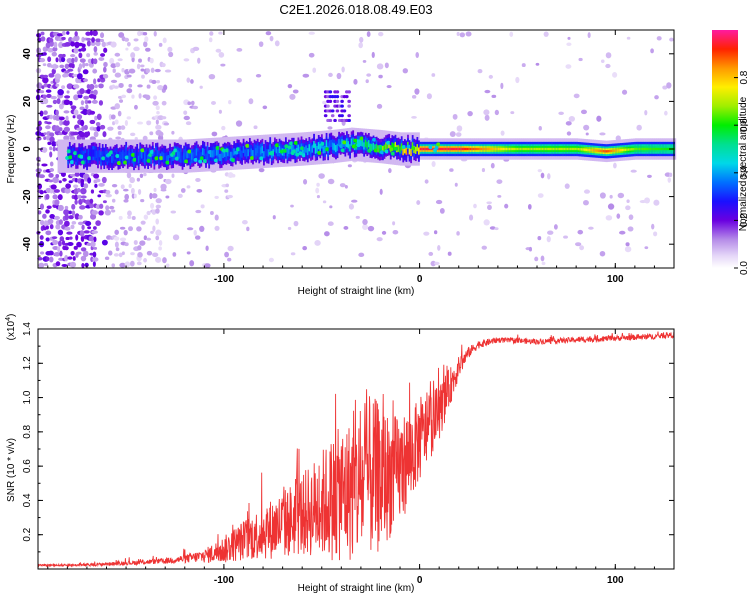 This screenshot has height=600, width=750. Describe the element at coordinates (27, 363) in the screenshot. I see `y-tick-label: 1.2` at that location.